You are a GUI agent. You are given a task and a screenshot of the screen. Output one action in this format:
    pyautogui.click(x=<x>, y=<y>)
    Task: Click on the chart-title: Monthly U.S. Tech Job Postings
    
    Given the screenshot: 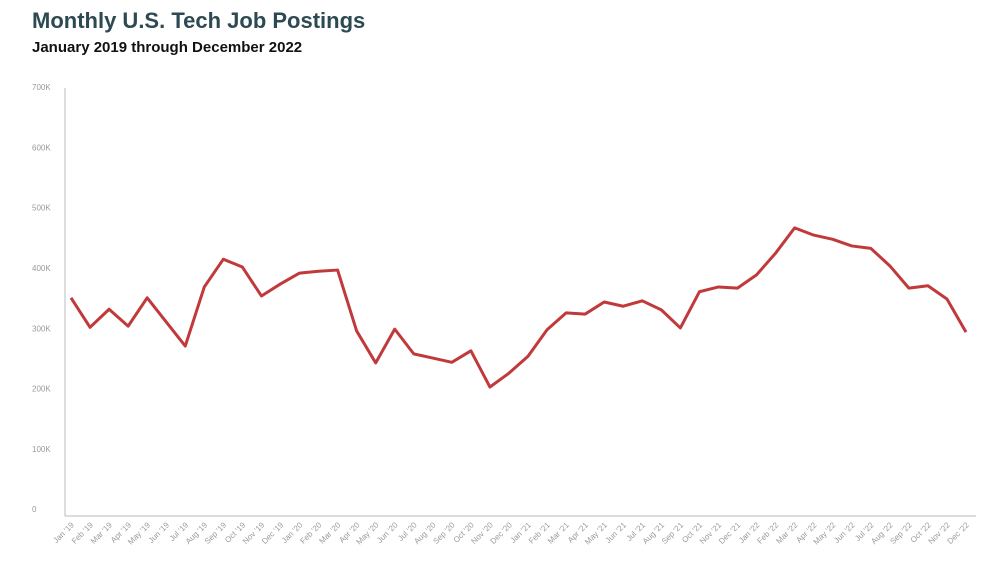 What is the action you would take?
    pyautogui.click(x=198, y=20)
    